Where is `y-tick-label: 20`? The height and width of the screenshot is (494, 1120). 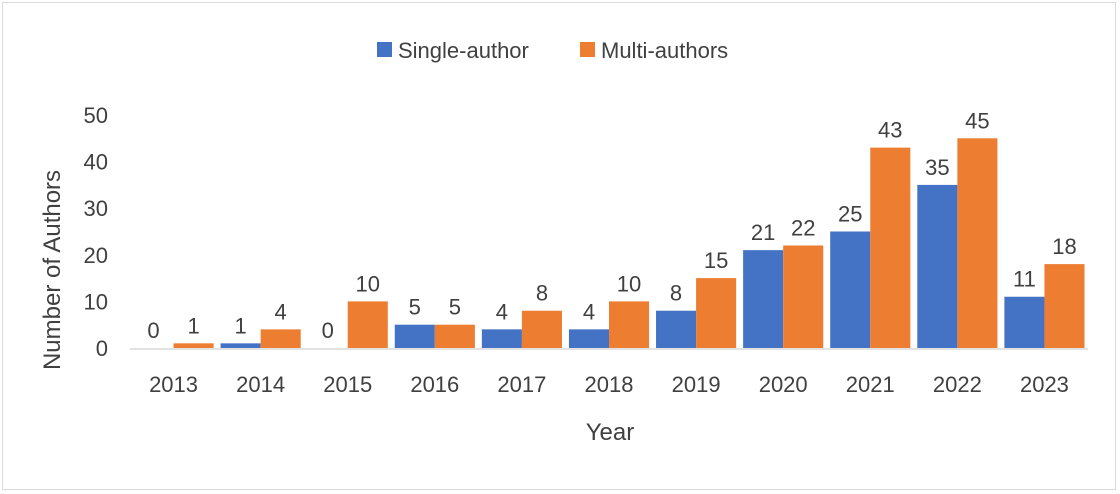
y-tick-label: 20 is located at coordinates (96, 255).